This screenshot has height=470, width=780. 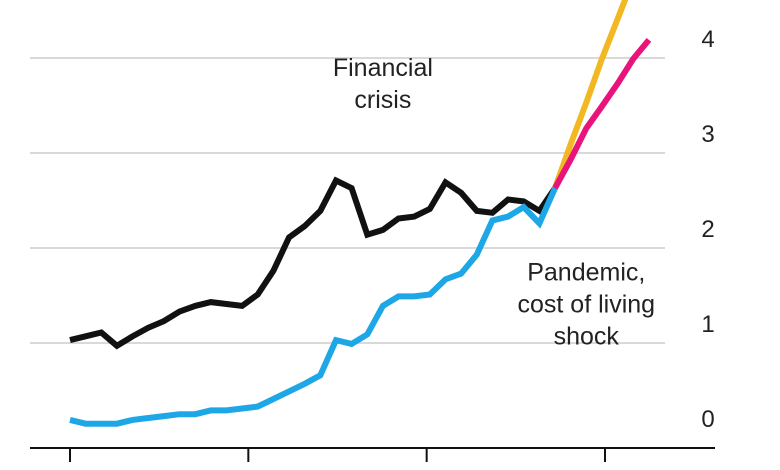 I want to click on y-tick-label: 3, so click(x=707, y=134).